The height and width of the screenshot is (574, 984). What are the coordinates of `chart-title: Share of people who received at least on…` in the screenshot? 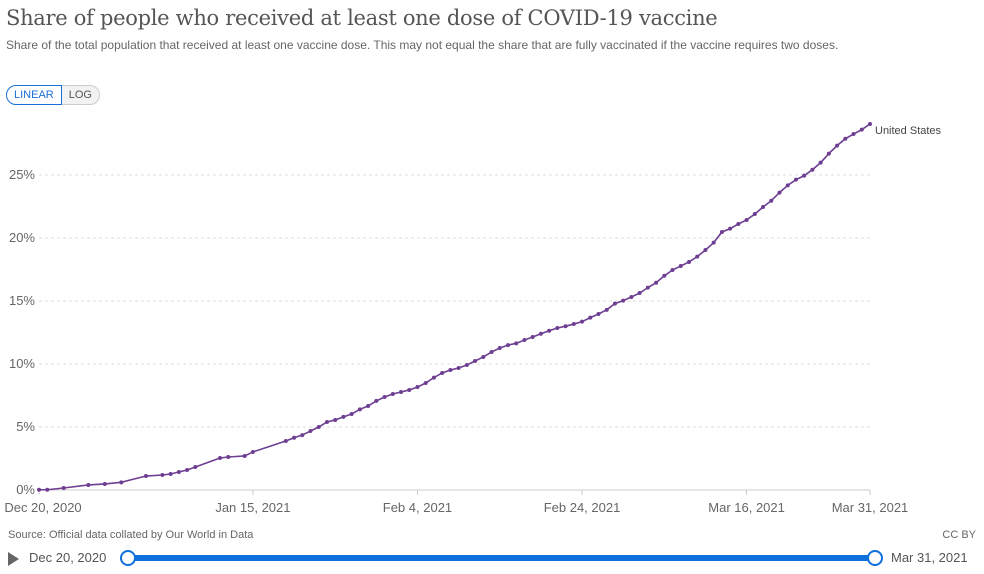 It's located at (362, 18).